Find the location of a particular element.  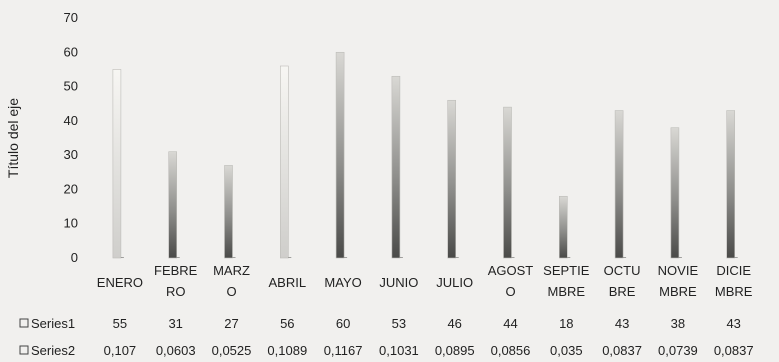

category-label: MAYO is located at coordinates (342, 282).